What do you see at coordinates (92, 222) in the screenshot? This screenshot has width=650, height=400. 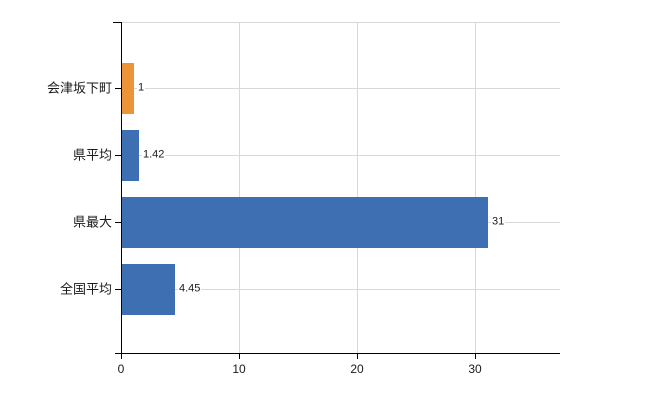 I see `category-label: 県最大` at bounding box center [92, 222].